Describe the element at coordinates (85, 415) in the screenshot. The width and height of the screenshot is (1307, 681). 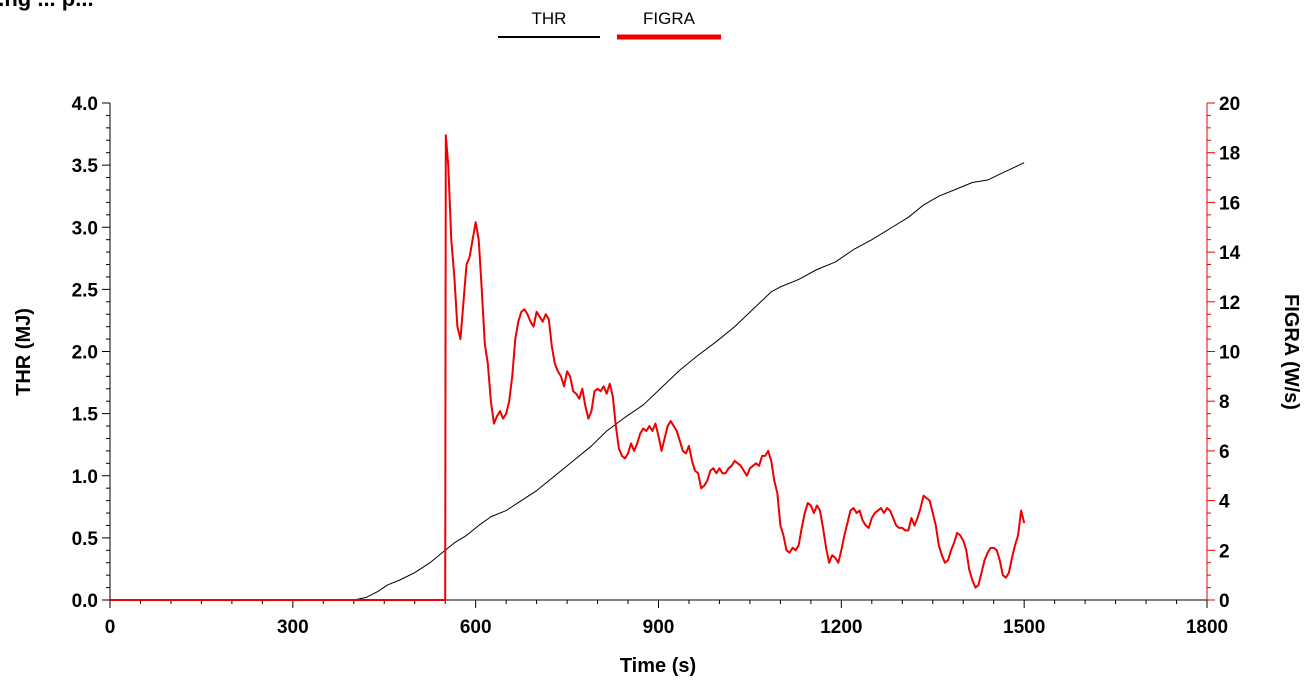
I see `y-left-tick-label: 1.5` at that location.